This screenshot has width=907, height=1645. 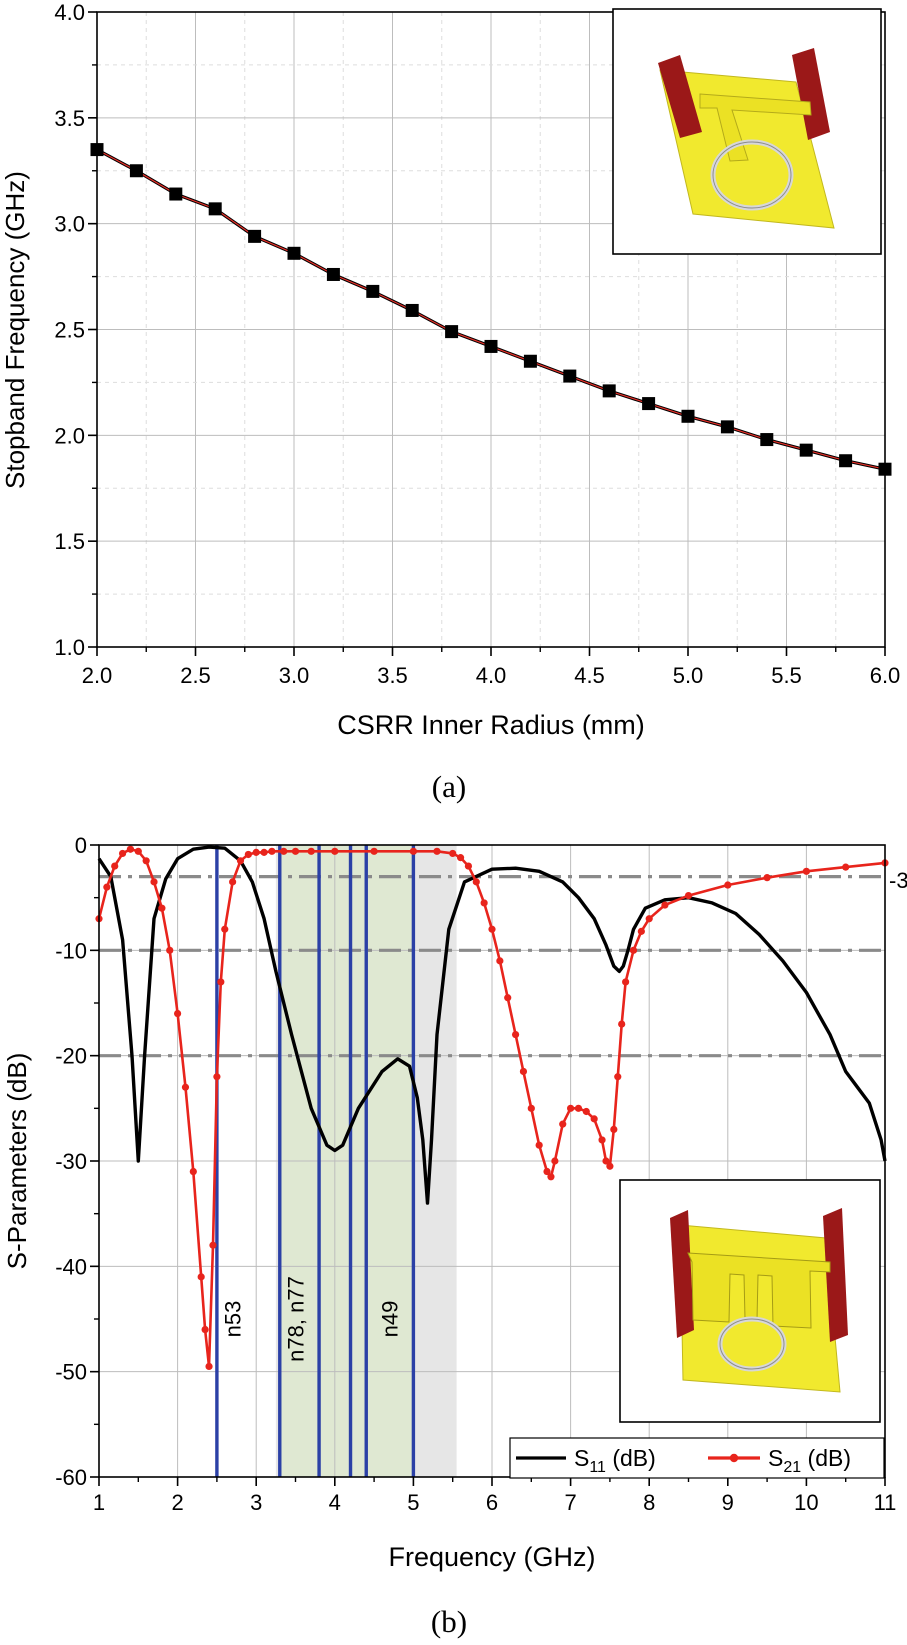 What do you see at coordinates (492, 966) in the screenshot?
I see `reference-lines` at bounding box center [492, 966].